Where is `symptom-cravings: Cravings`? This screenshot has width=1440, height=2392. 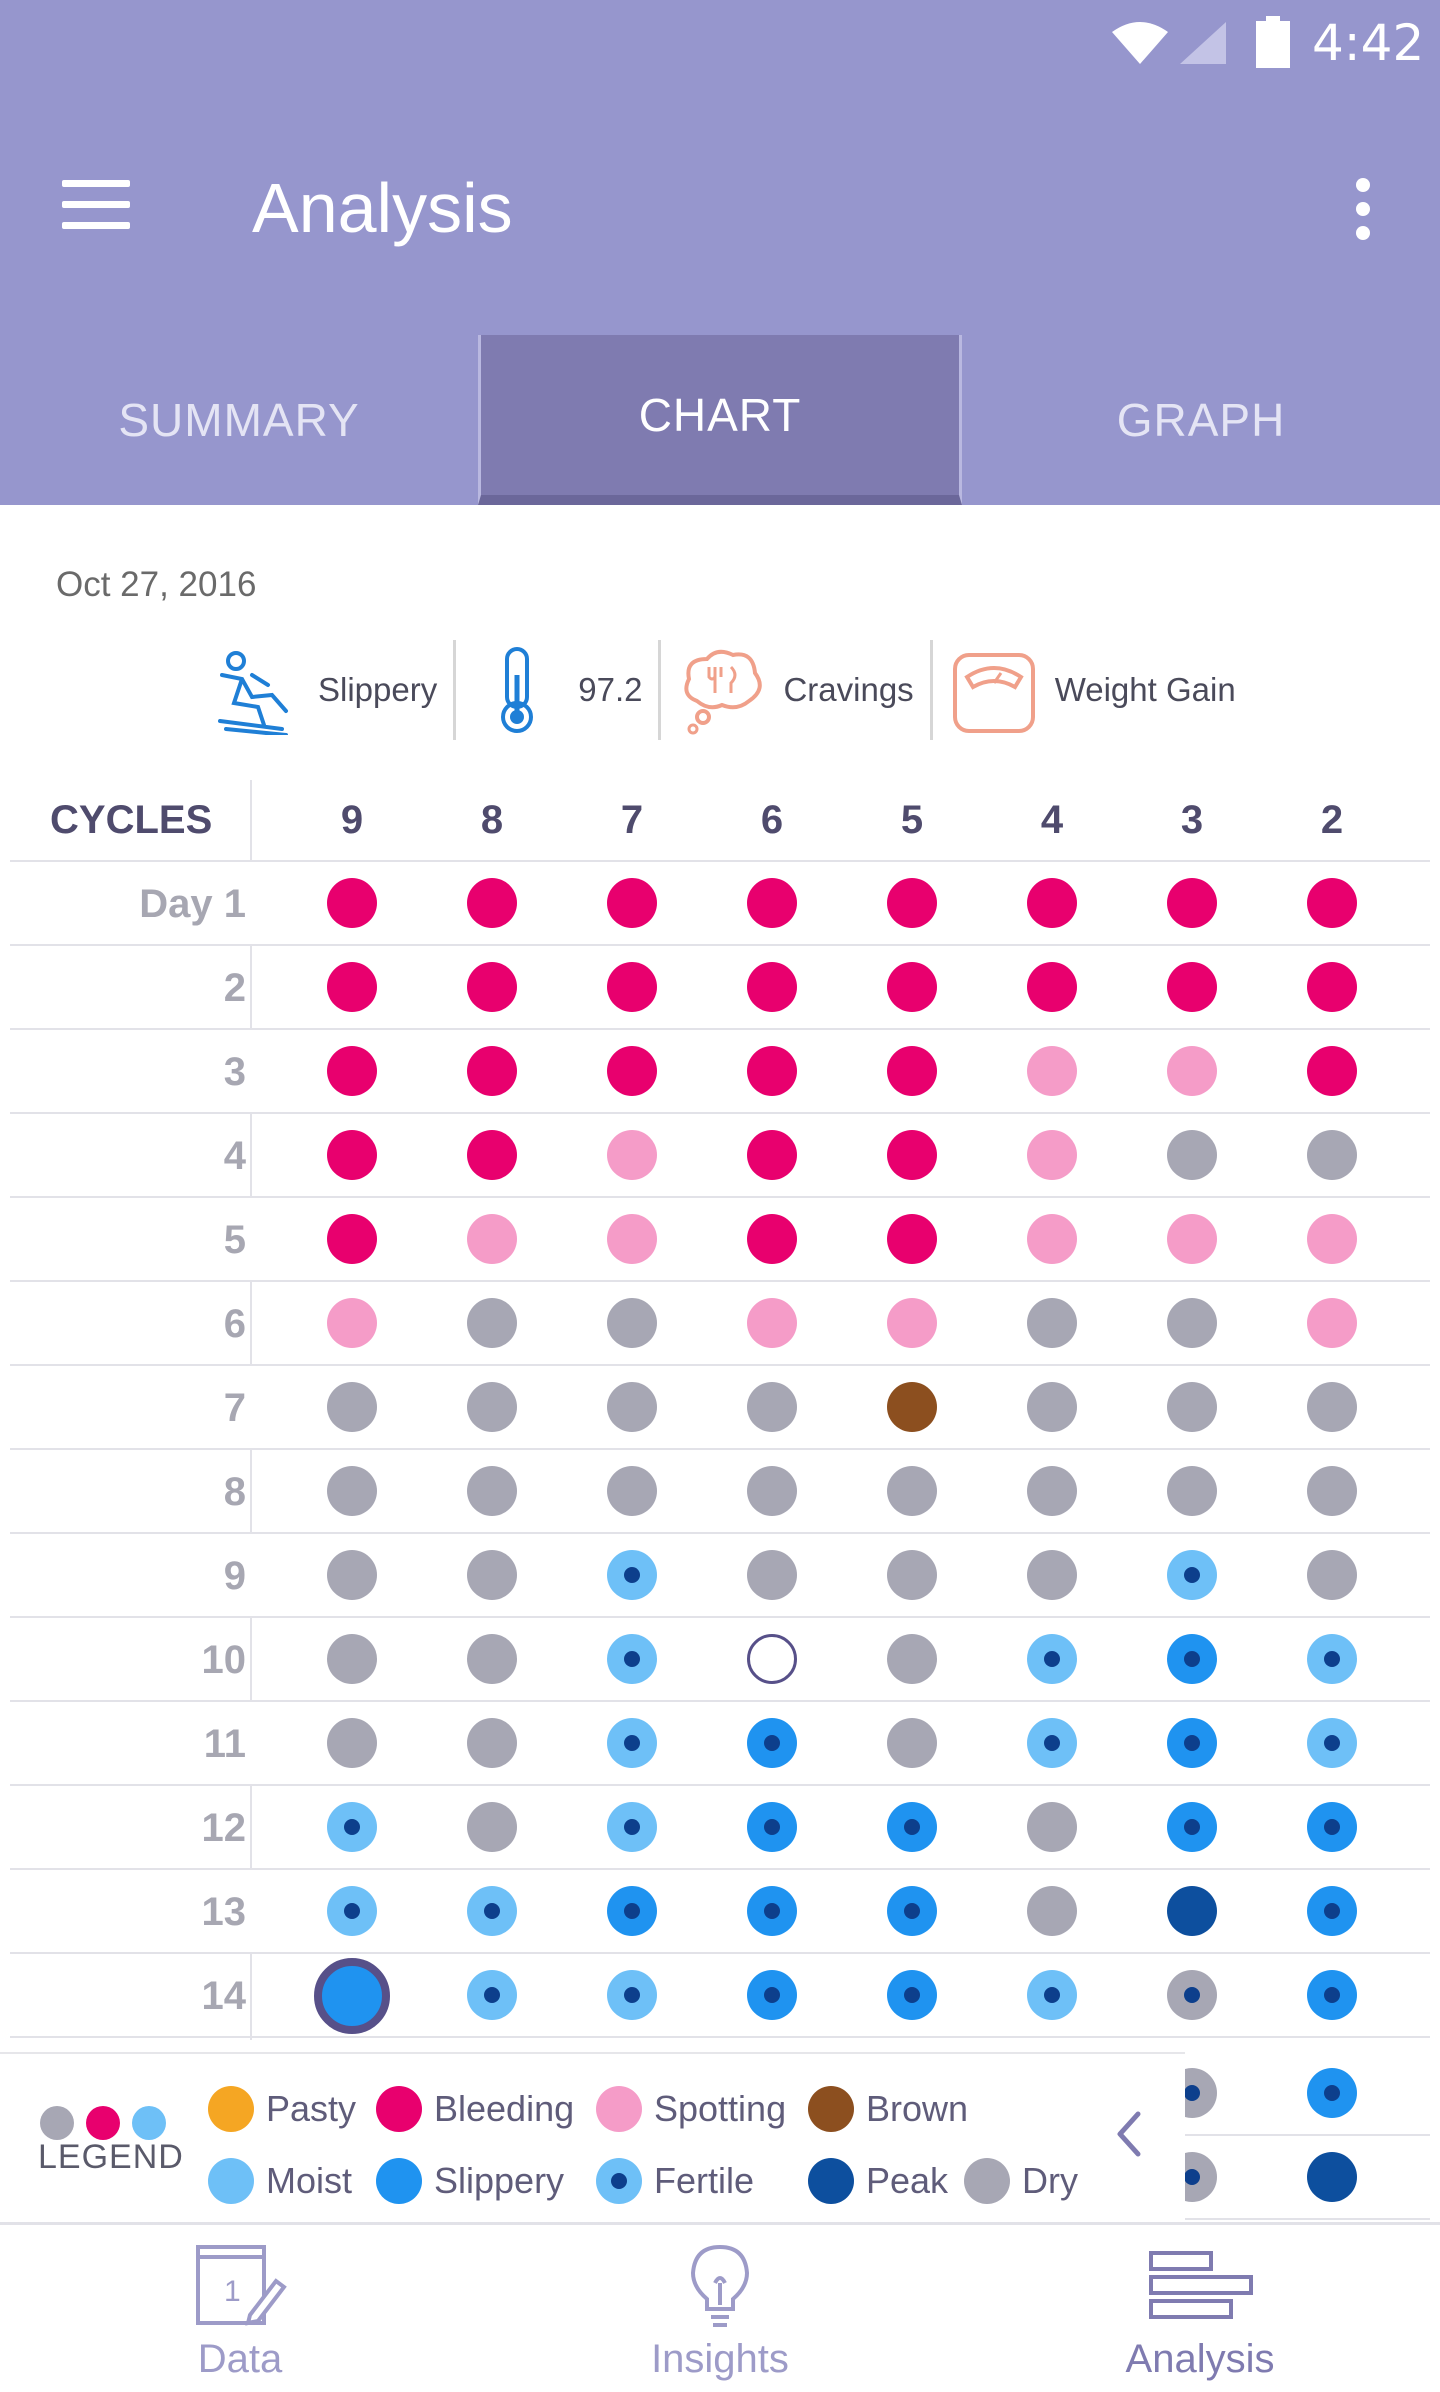 symptom-cravings: Cravings is located at coordinates (793, 690).